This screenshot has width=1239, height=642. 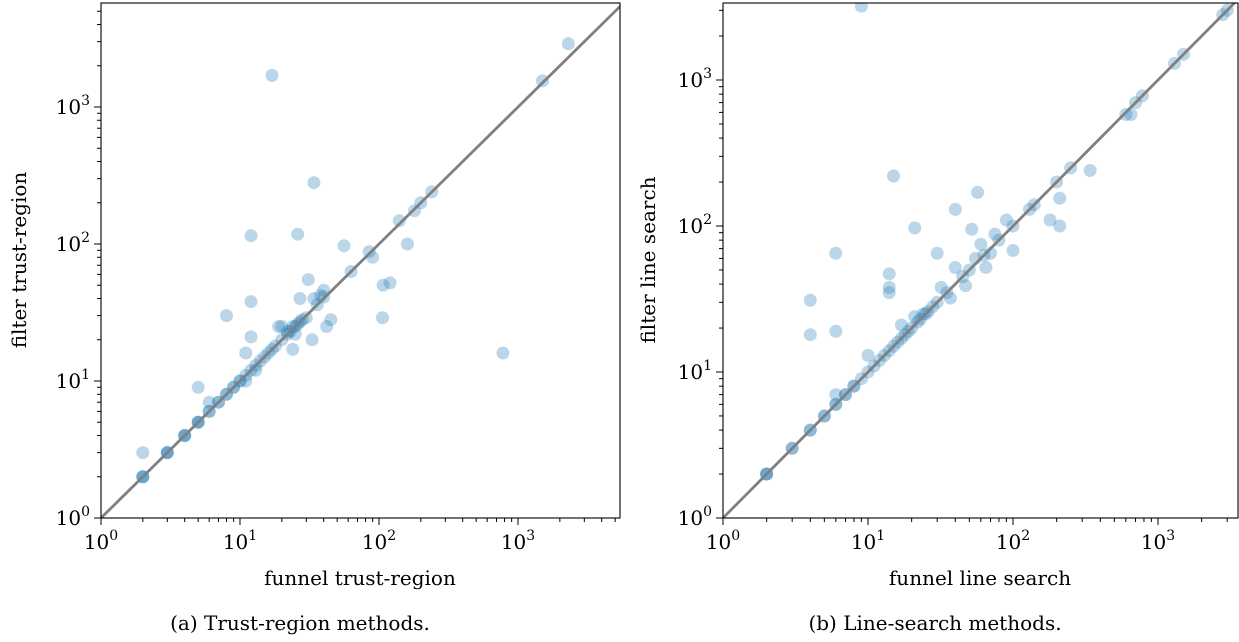 I want to click on caption-a: (a) Trust-region methods., so click(x=300, y=623).